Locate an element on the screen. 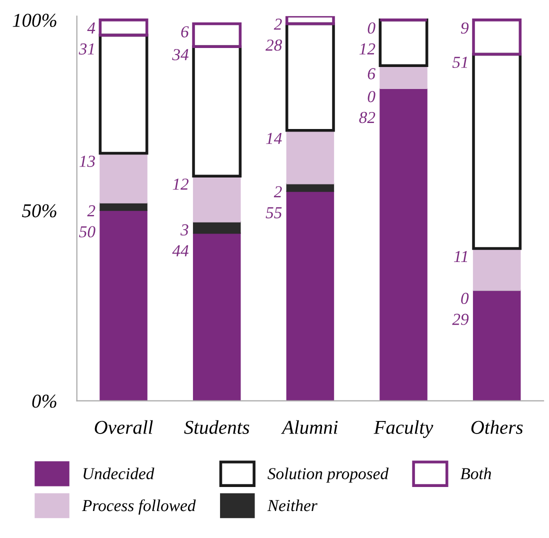 This screenshot has width=549, height=538. legend-label: Neither is located at coordinates (292, 505).